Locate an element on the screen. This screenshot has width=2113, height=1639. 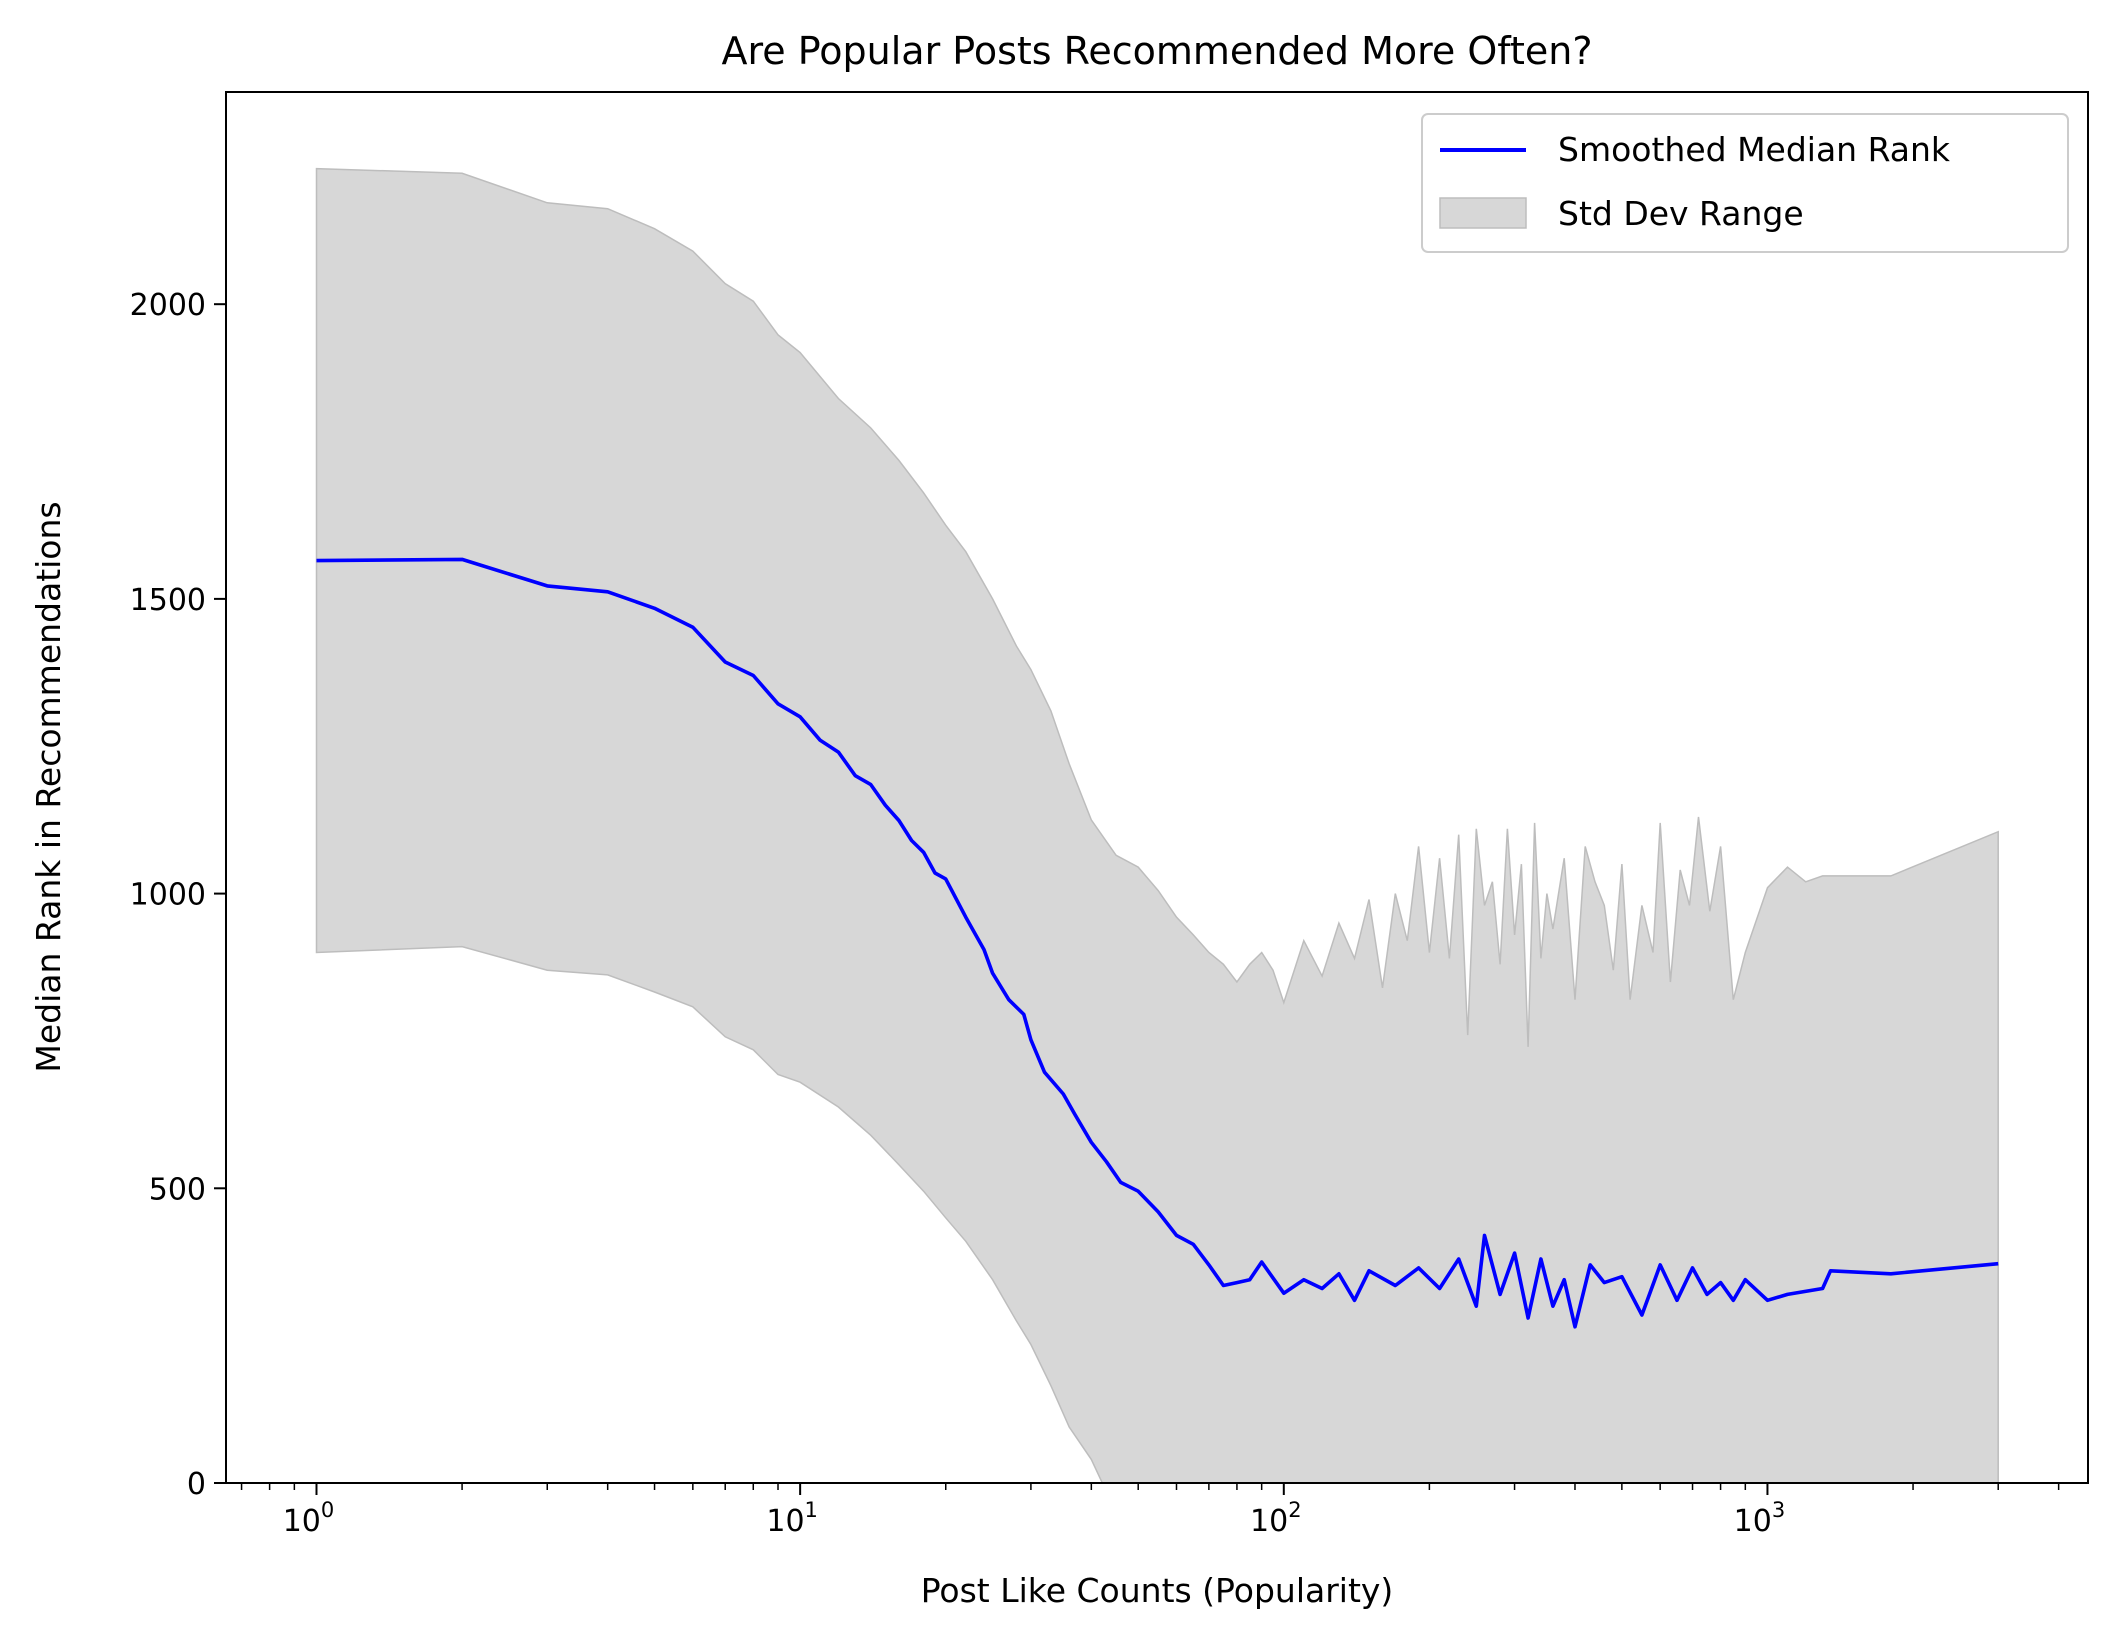
legend-band-swatch is located at coordinates (1483, 213).